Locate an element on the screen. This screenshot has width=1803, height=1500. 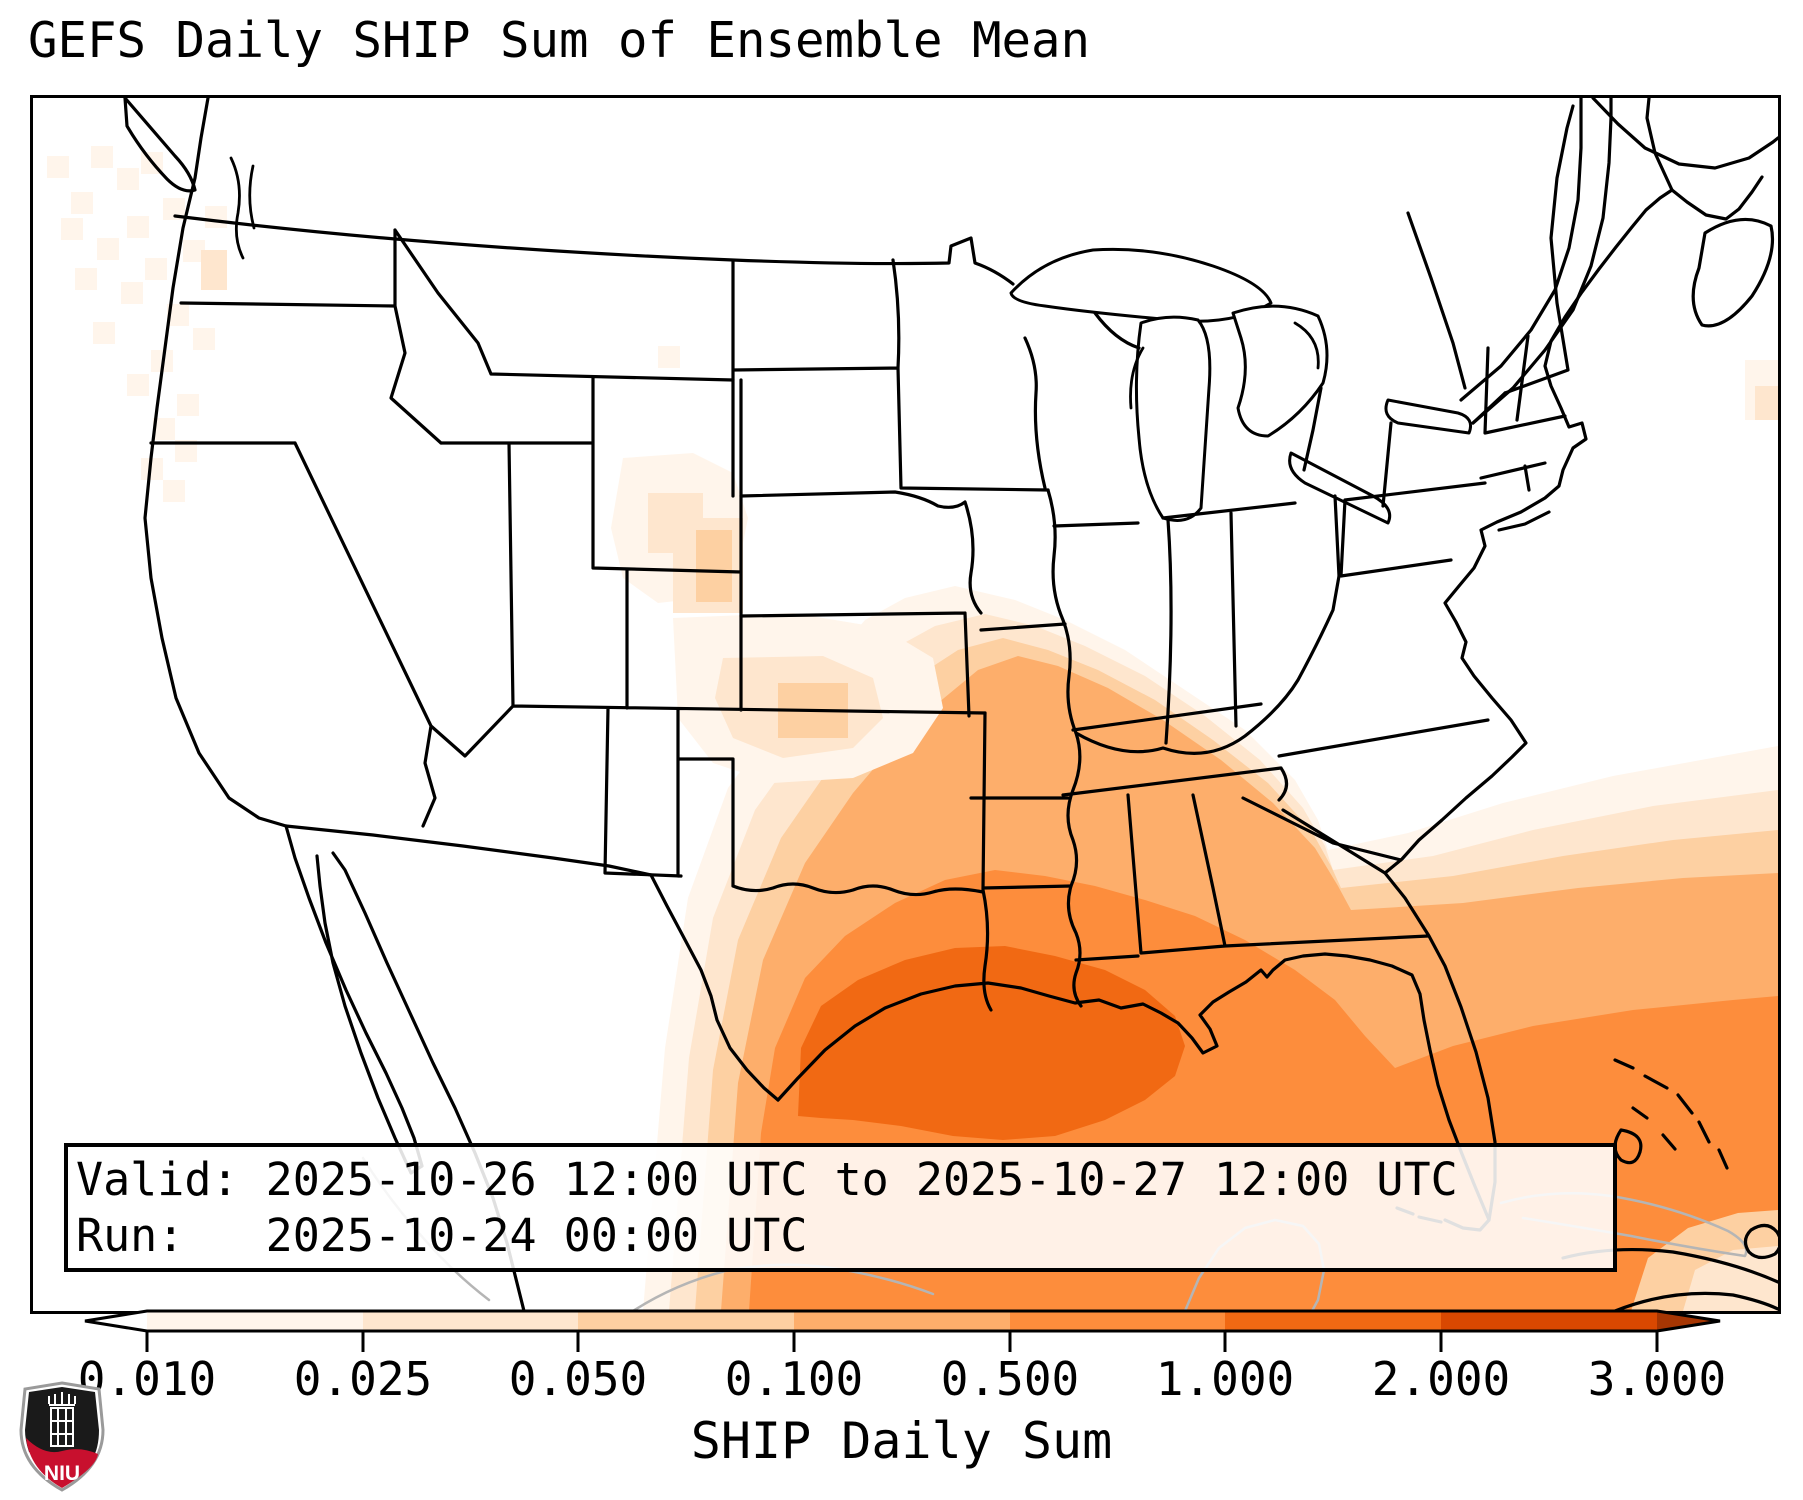
colorbar-axis-label: SHIP Daily Sum is located at coordinates (901, 1441).